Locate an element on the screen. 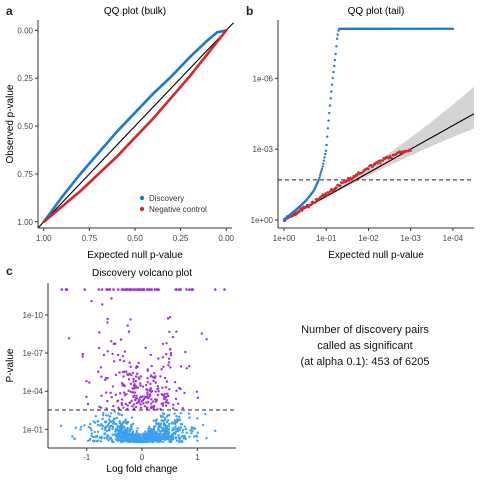 This screenshot has height=480, width=480. summary-line-3: (at alpha 0.1): 453 of 6205 is located at coordinates (365, 362).